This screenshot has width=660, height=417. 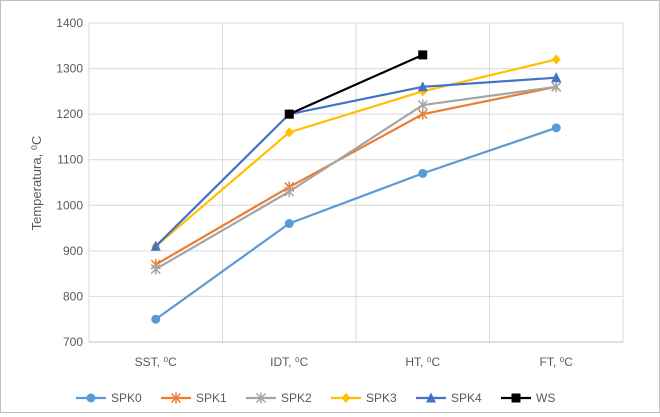 What do you see at coordinates (73, 296) in the screenshot?
I see `y-tick-label: 800` at bounding box center [73, 296].